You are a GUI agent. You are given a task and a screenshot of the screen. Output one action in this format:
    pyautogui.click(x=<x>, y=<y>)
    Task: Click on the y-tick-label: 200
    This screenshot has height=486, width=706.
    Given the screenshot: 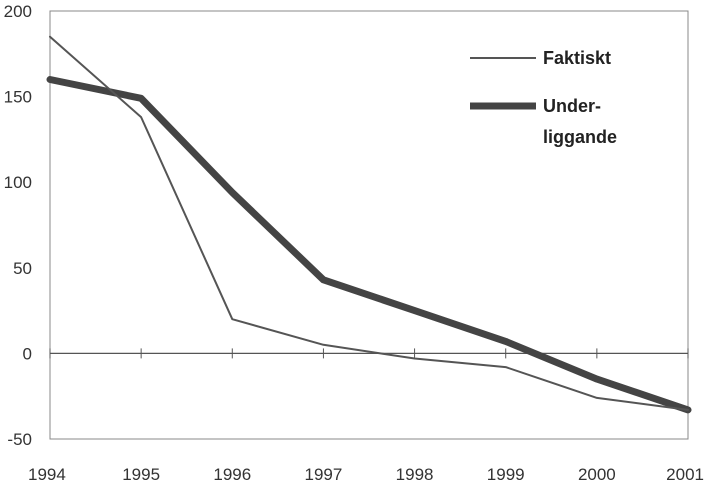 What is the action you would take?
    pyautogui.click(x=18, y=11)
    